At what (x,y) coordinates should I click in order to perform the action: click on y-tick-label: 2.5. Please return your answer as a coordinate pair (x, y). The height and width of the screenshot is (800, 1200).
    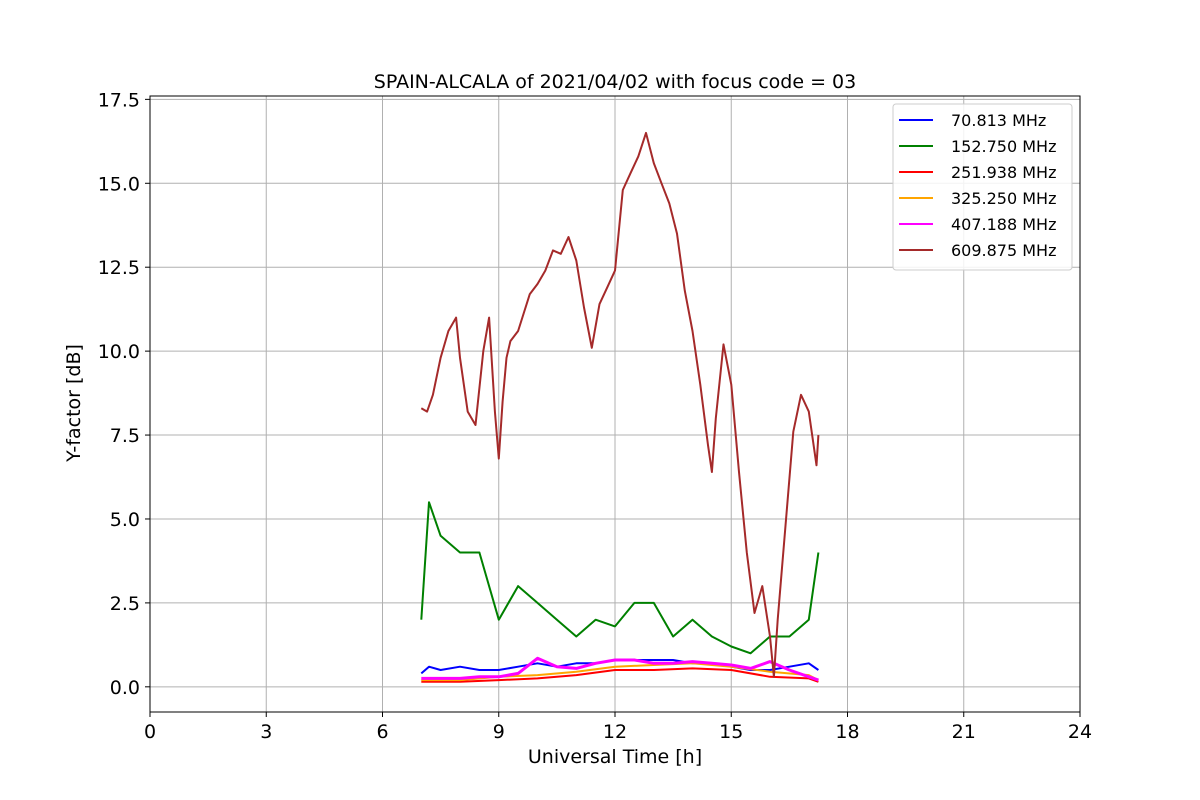
    Looking at the image, I should click on (125, 604).